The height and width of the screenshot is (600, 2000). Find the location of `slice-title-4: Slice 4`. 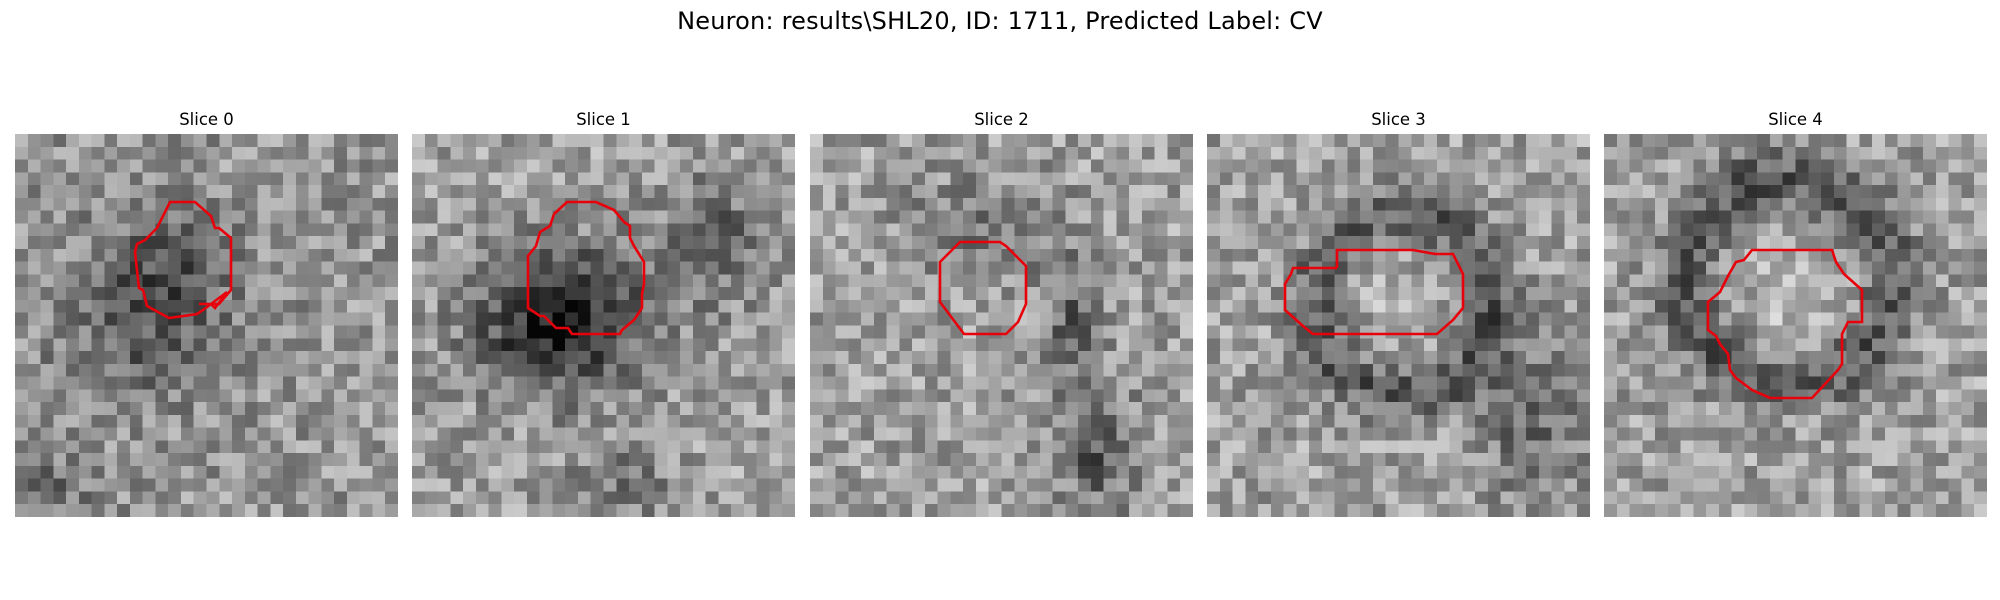

slice-title-4: Slice 4 is located at coordinates (1795, 119).